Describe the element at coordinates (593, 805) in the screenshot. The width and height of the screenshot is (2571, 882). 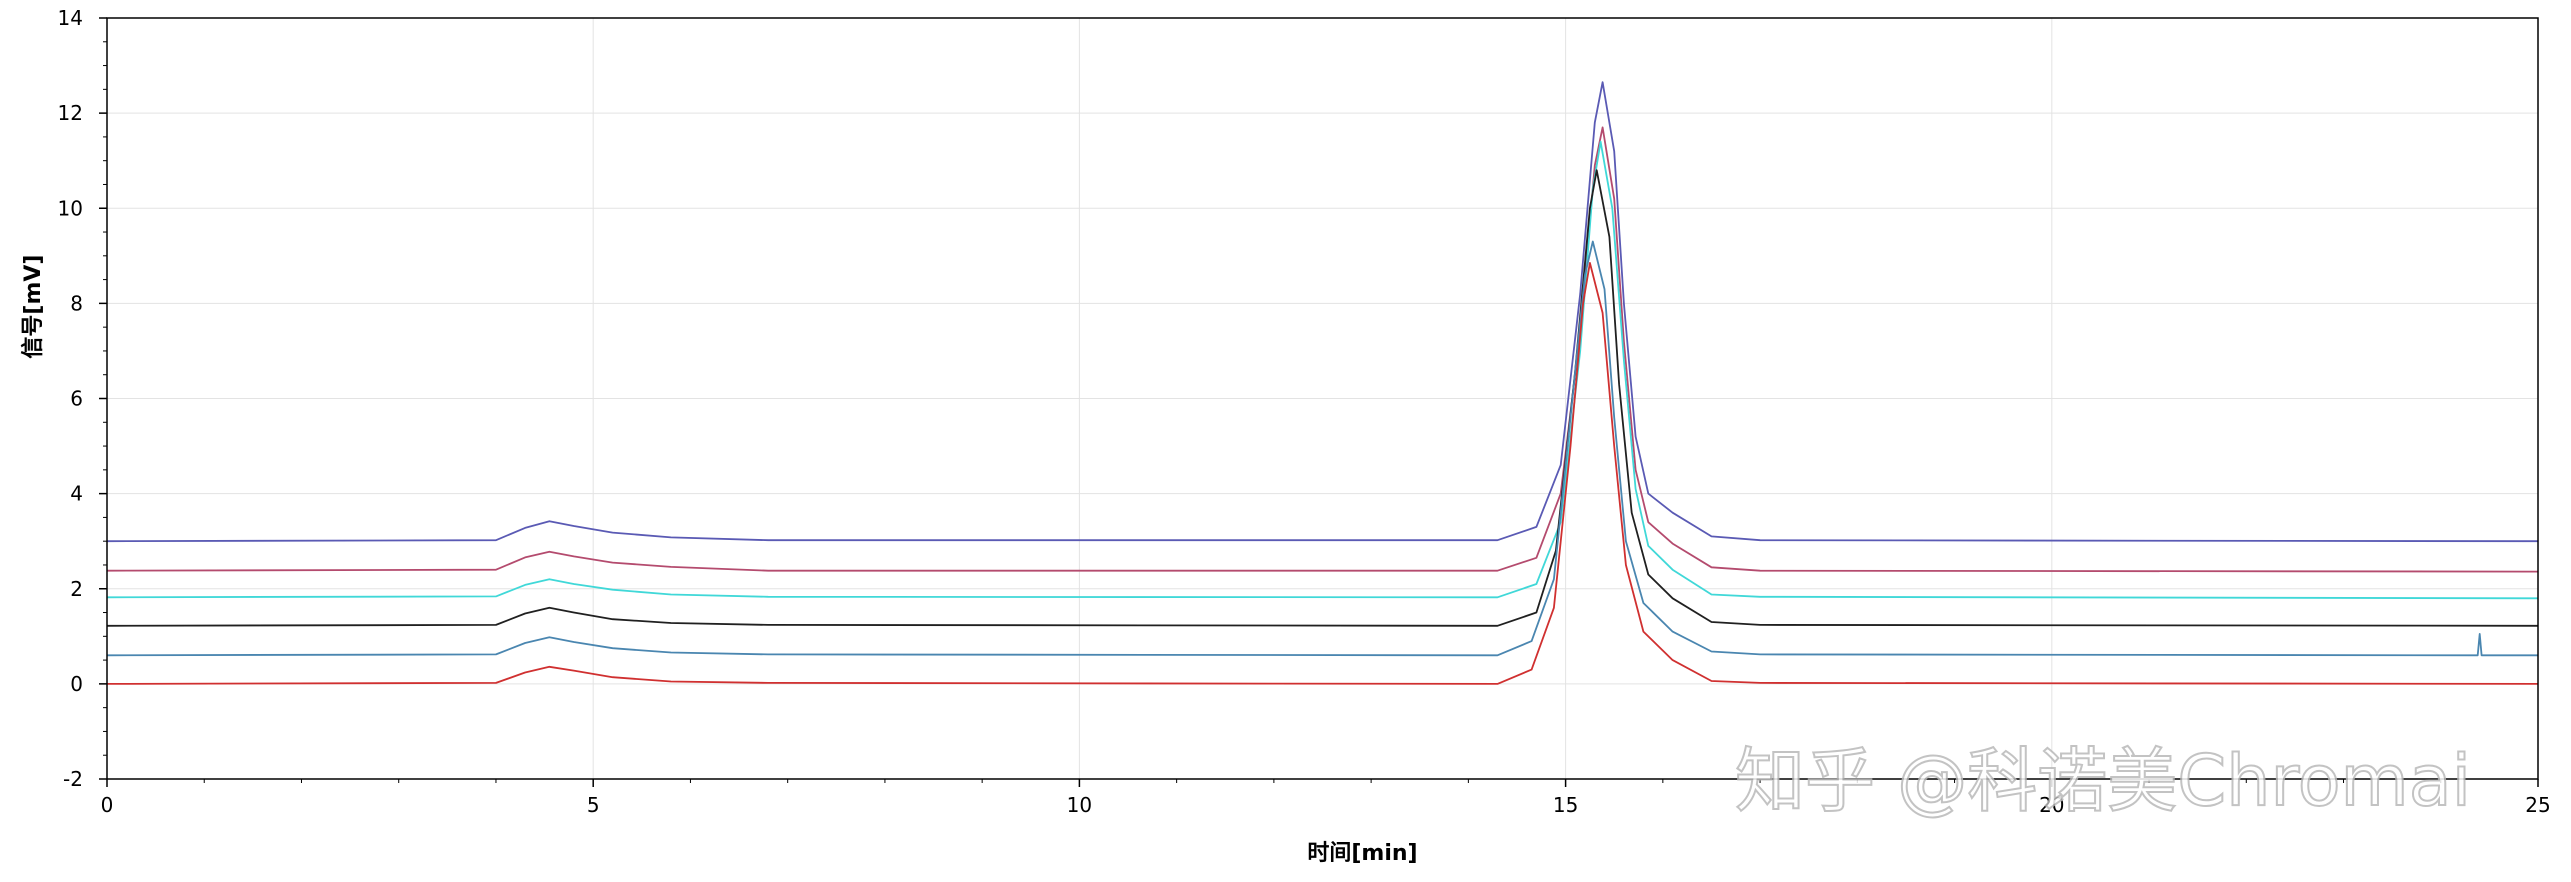
I see `x-tick-label: 5` at that location.